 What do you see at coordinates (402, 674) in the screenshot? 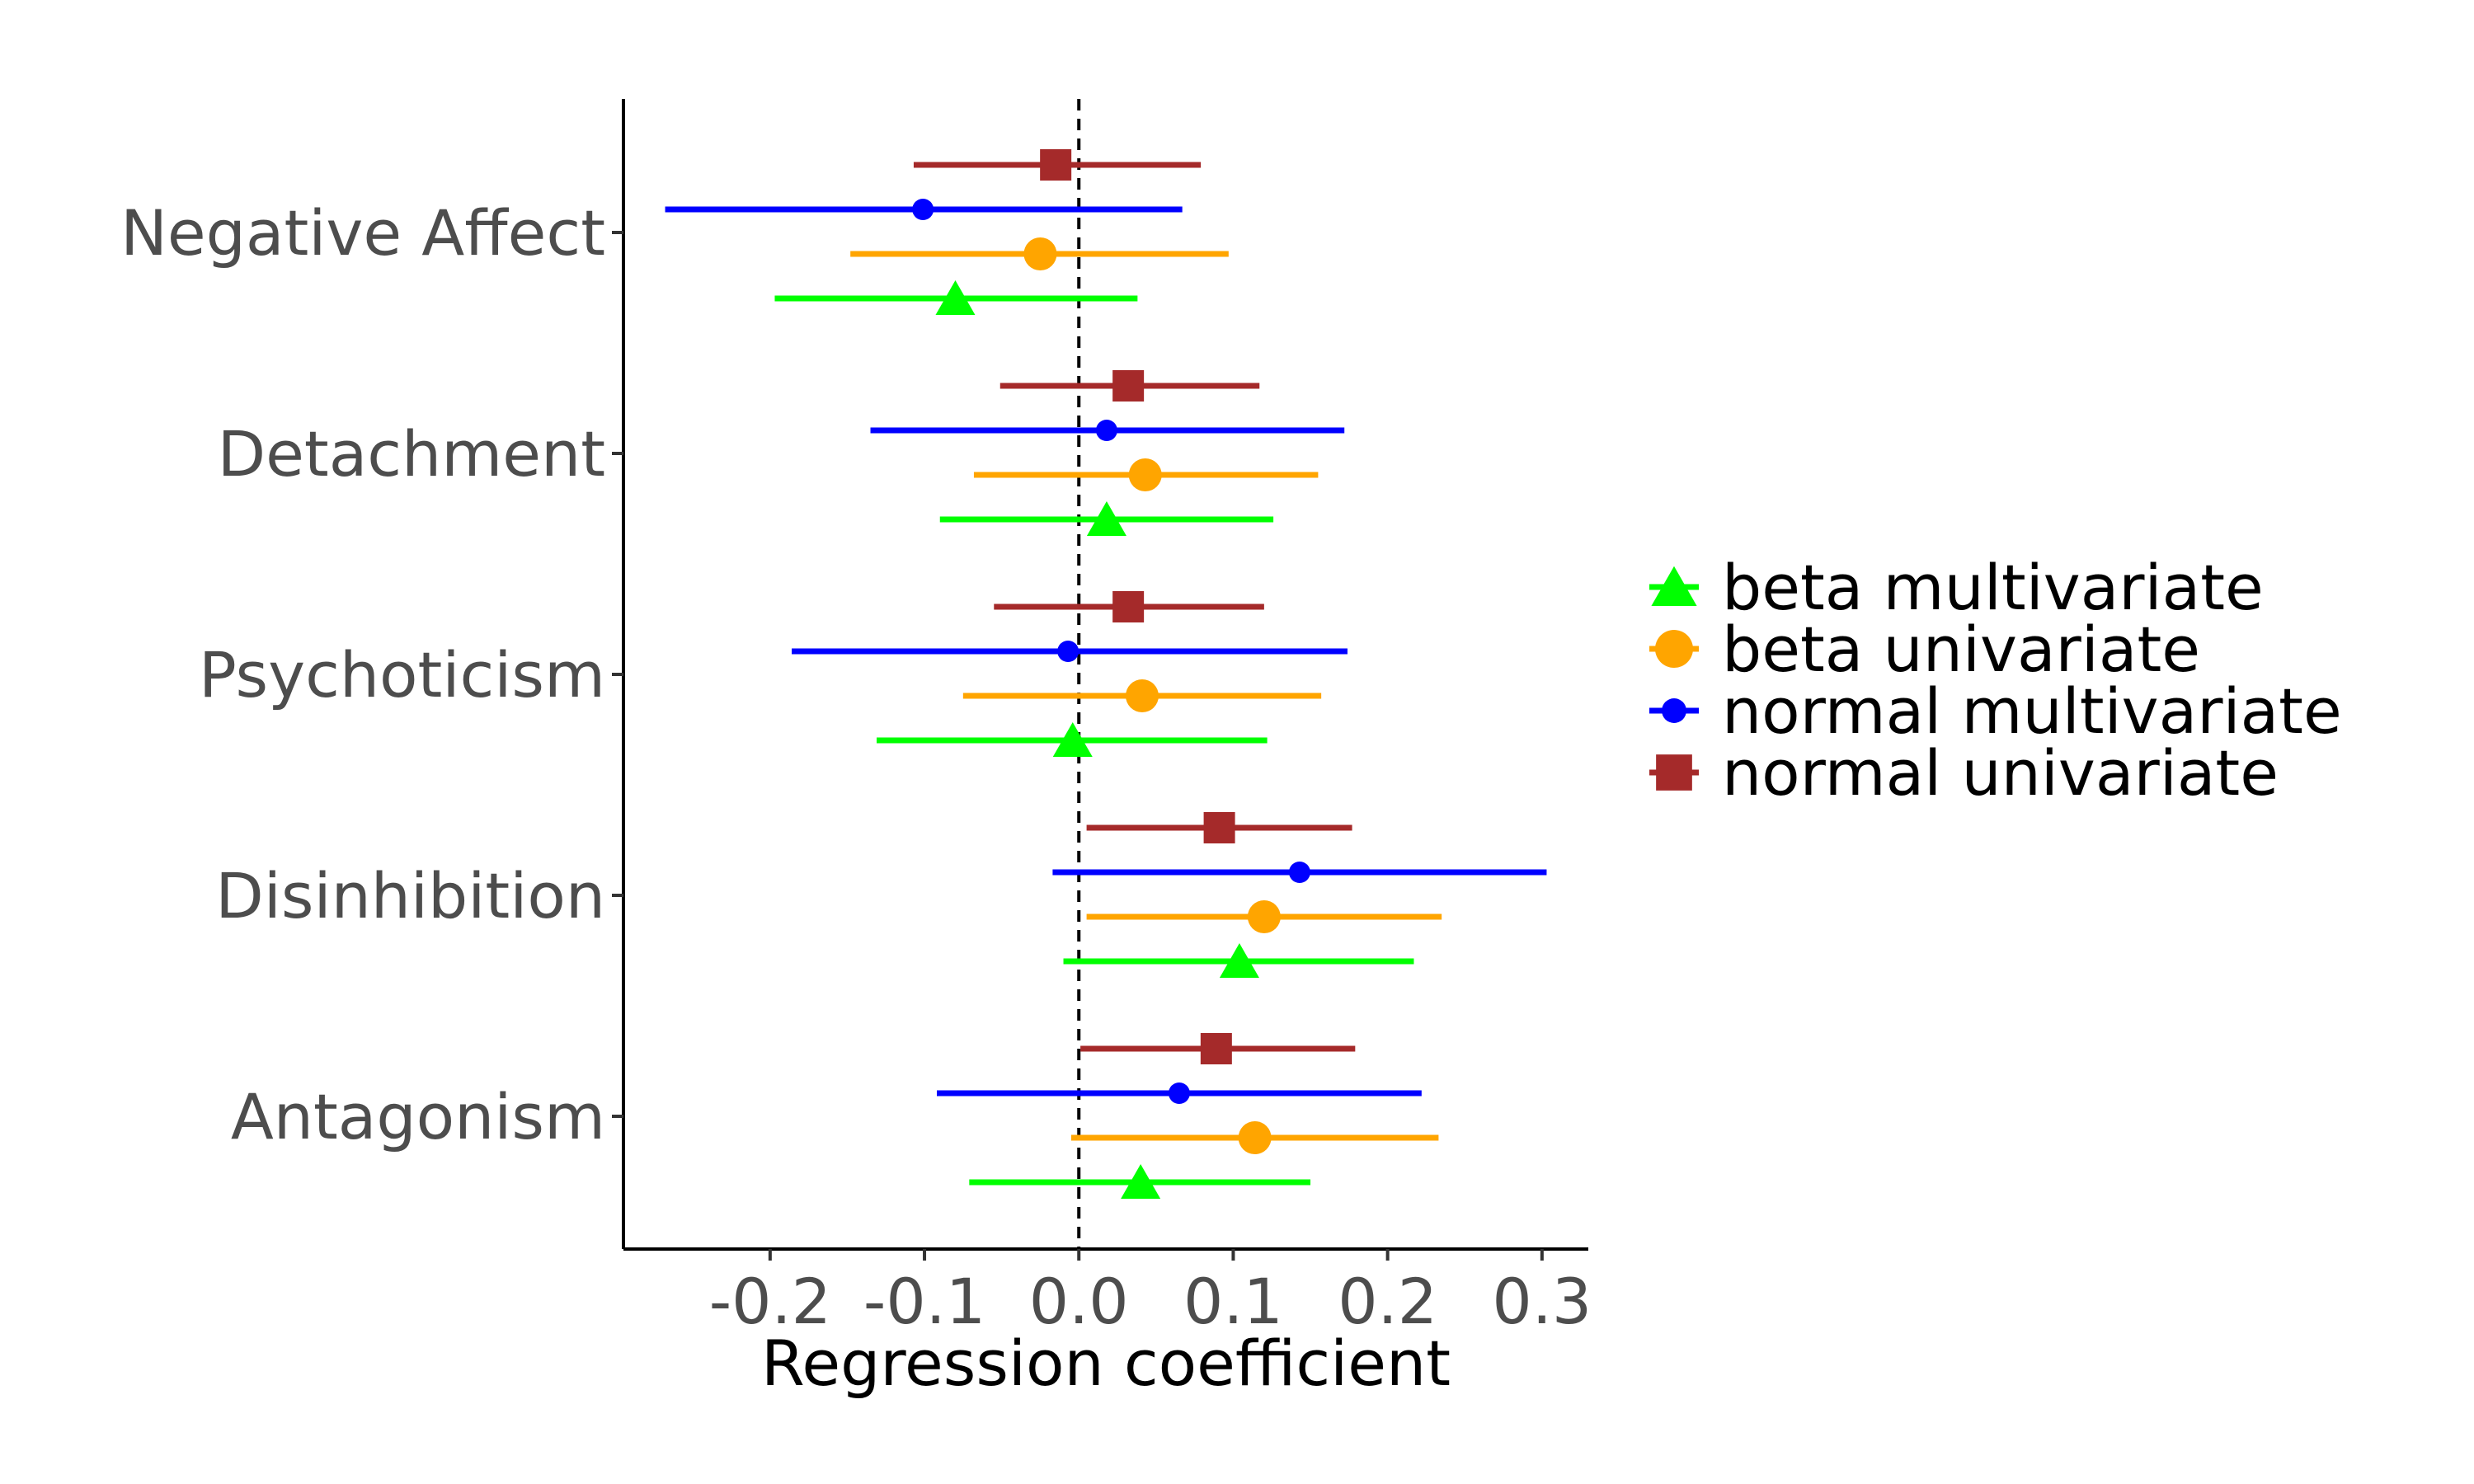
I see `y-tick-label: Psychoticism` at bounding box center [402, 674].